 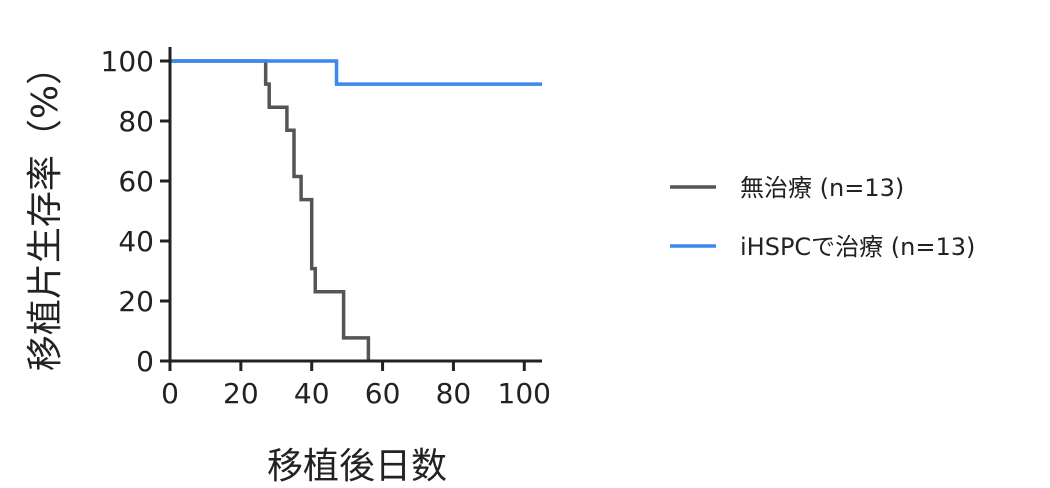 What do you see at coordinates (136, 241) in the screenshot?
I see `y-tick-label: 40` at bounding box center [136, 241].